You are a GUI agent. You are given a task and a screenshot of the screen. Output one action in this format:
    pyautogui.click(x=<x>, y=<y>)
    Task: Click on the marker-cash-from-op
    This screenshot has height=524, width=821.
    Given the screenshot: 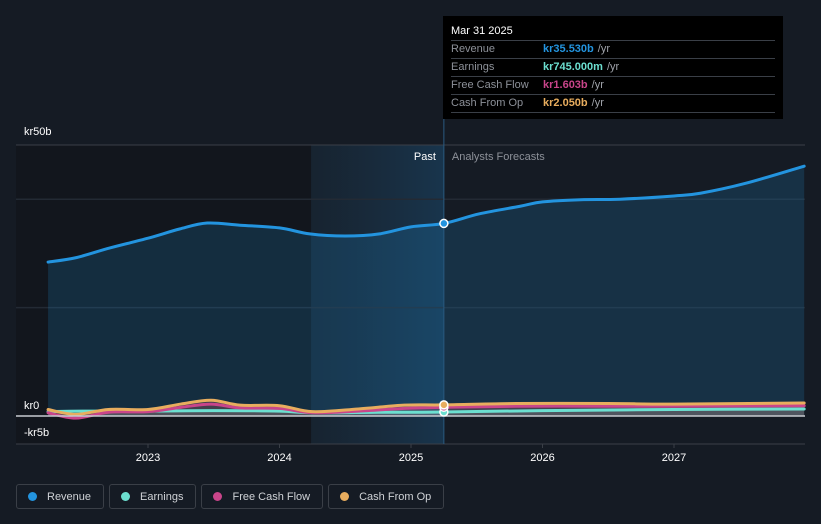 What is the action you would take?
    pyautogui.click(x=444, y=405)
    